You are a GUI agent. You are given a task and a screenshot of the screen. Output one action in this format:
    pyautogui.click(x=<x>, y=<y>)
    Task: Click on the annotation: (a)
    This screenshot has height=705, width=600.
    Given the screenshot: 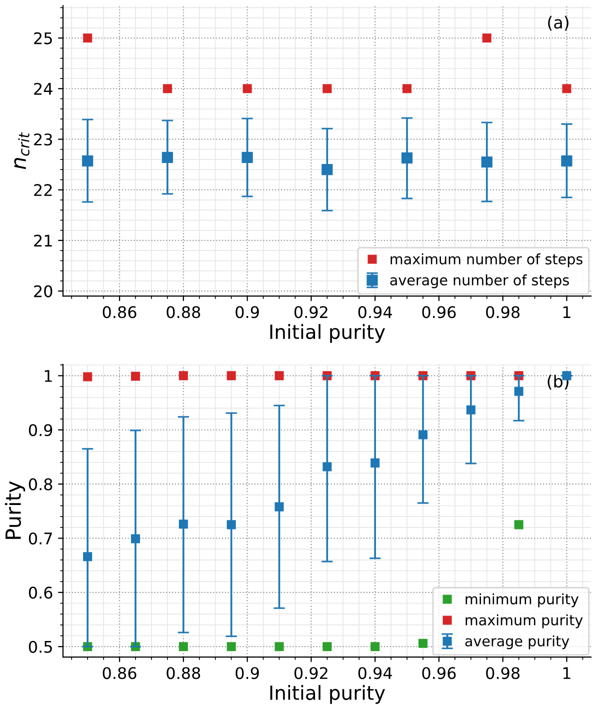 What is the action you would take?
    pyautogui.click(x=558, y=23)
    